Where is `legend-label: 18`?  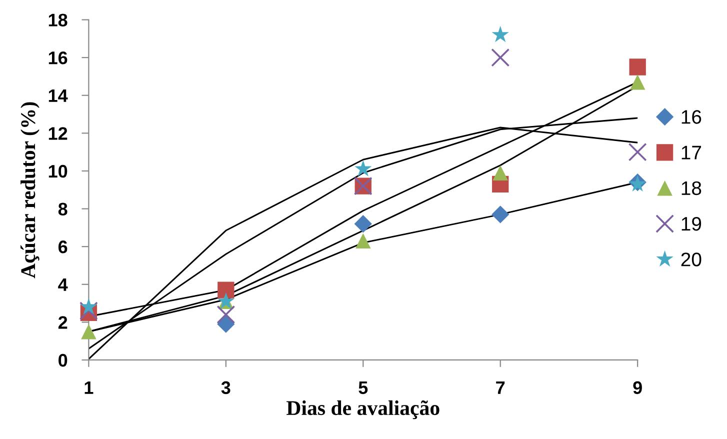 legend-label: 18 is located at coordinates (692, 188).